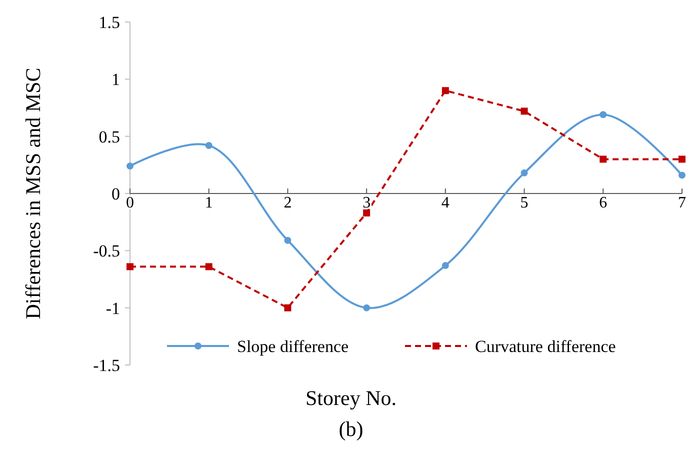 The height and width of the screenshot is (454, 692). I want to click on legend-label: Slope difference, so click(293, 346).